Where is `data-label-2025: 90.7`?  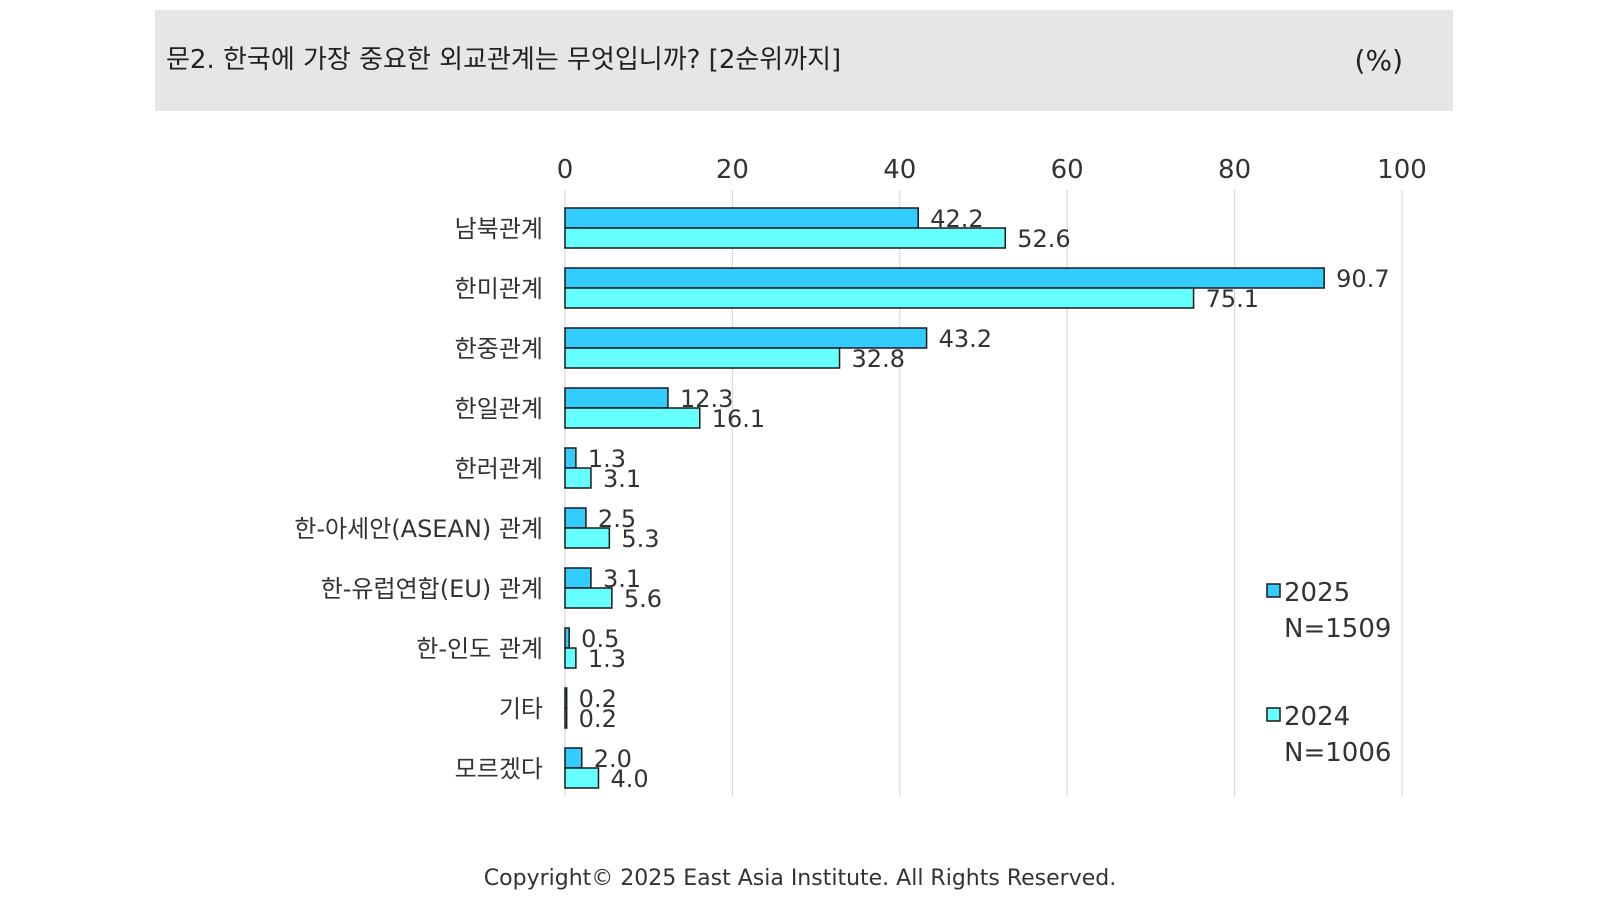 data-label-2025: 90.7 is located at coordinates (1362, 279).